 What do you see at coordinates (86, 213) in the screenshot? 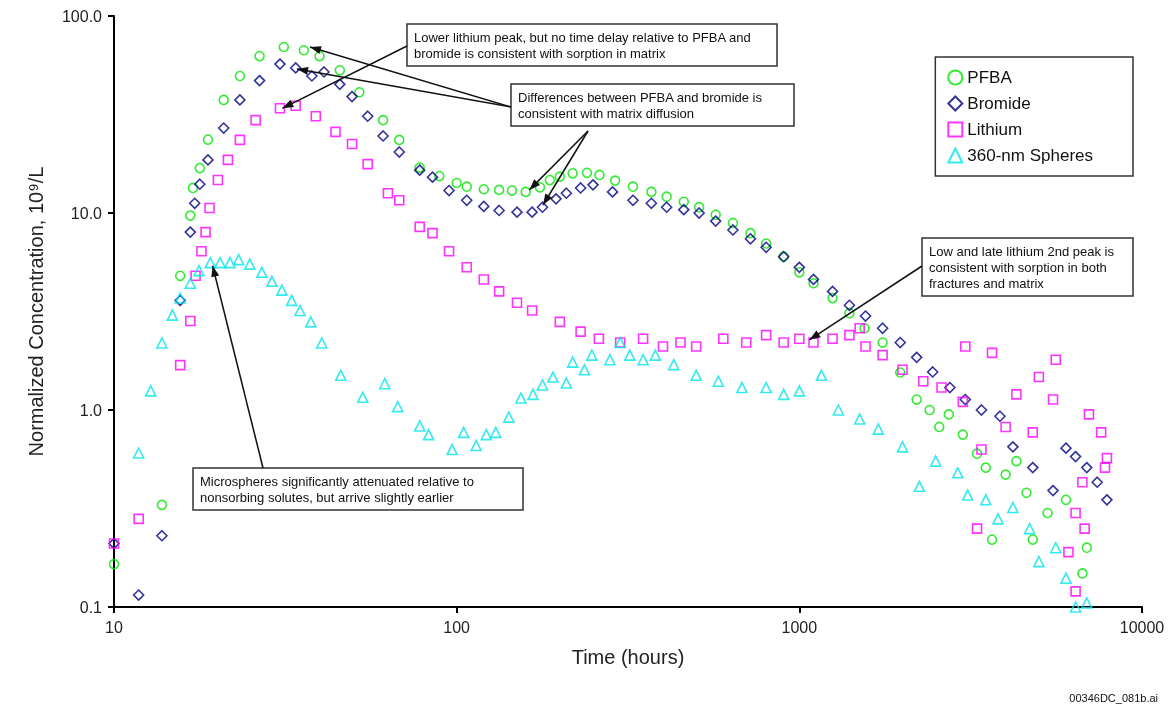
I see `y-tick-label: 10.0` at bounding box center [86, 213].